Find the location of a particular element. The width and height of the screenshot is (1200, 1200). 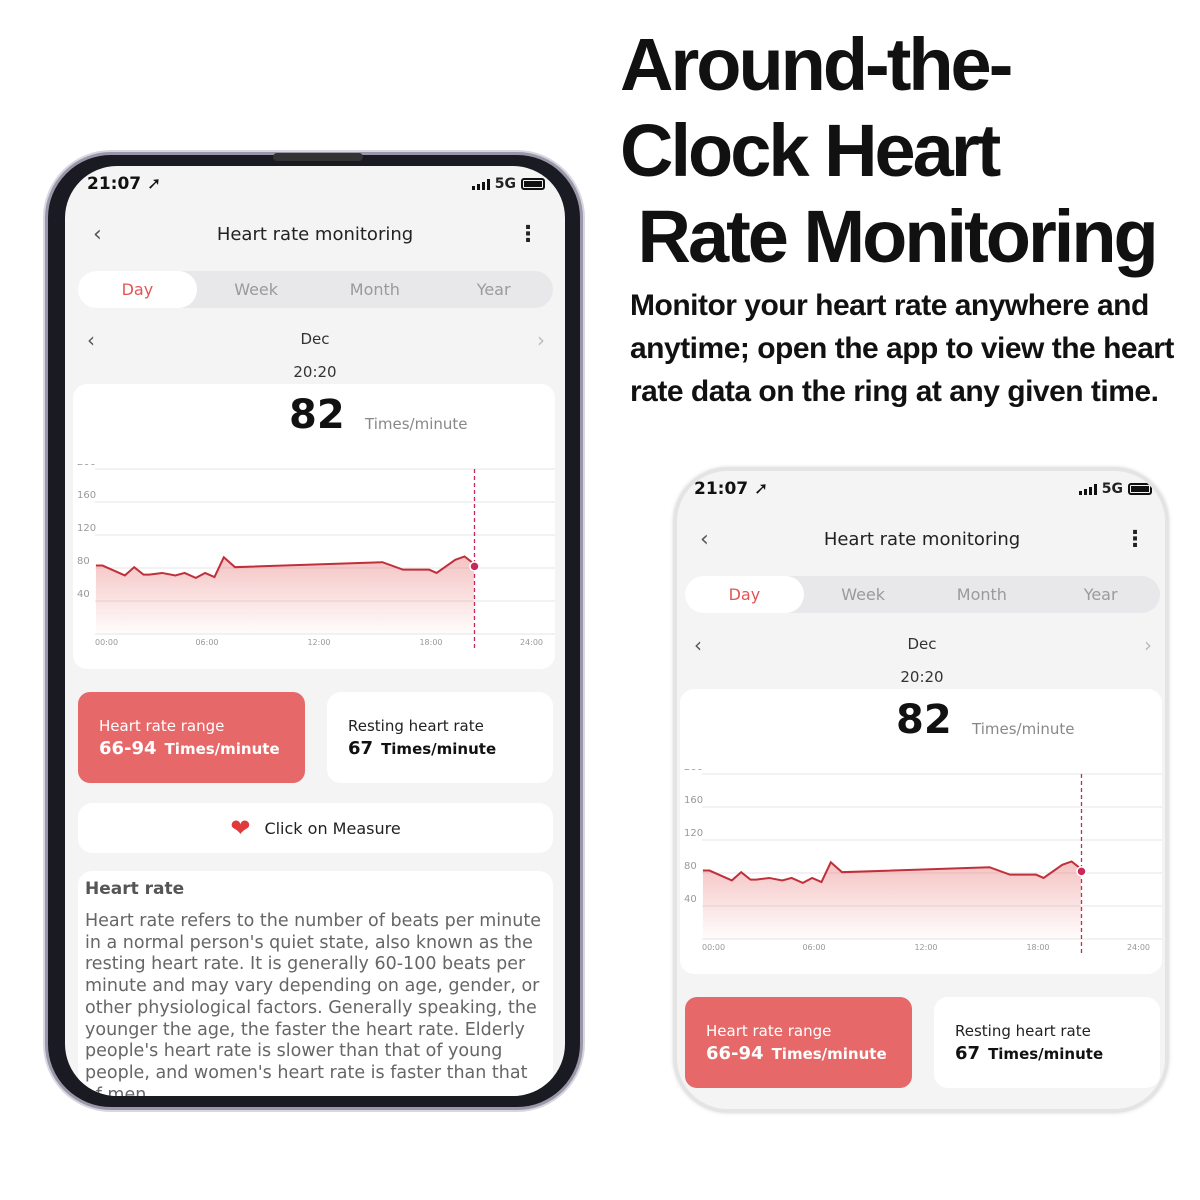

resting-unit: Times/minute is located at coordinates (439, 749).